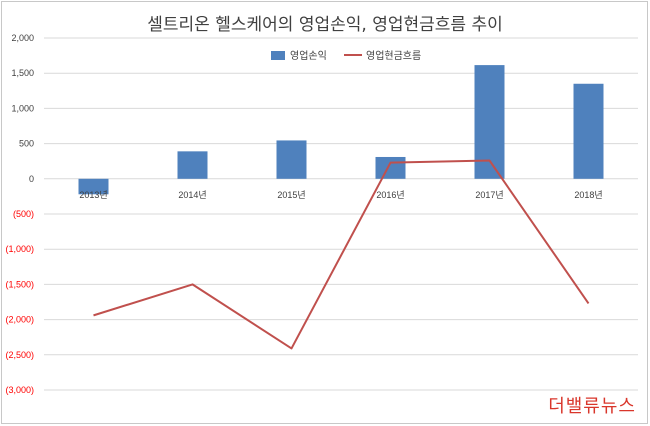  Describe the element at coordinates (489, 195) in the screenshot. I see `x-tick-label: 2017년` at that location.